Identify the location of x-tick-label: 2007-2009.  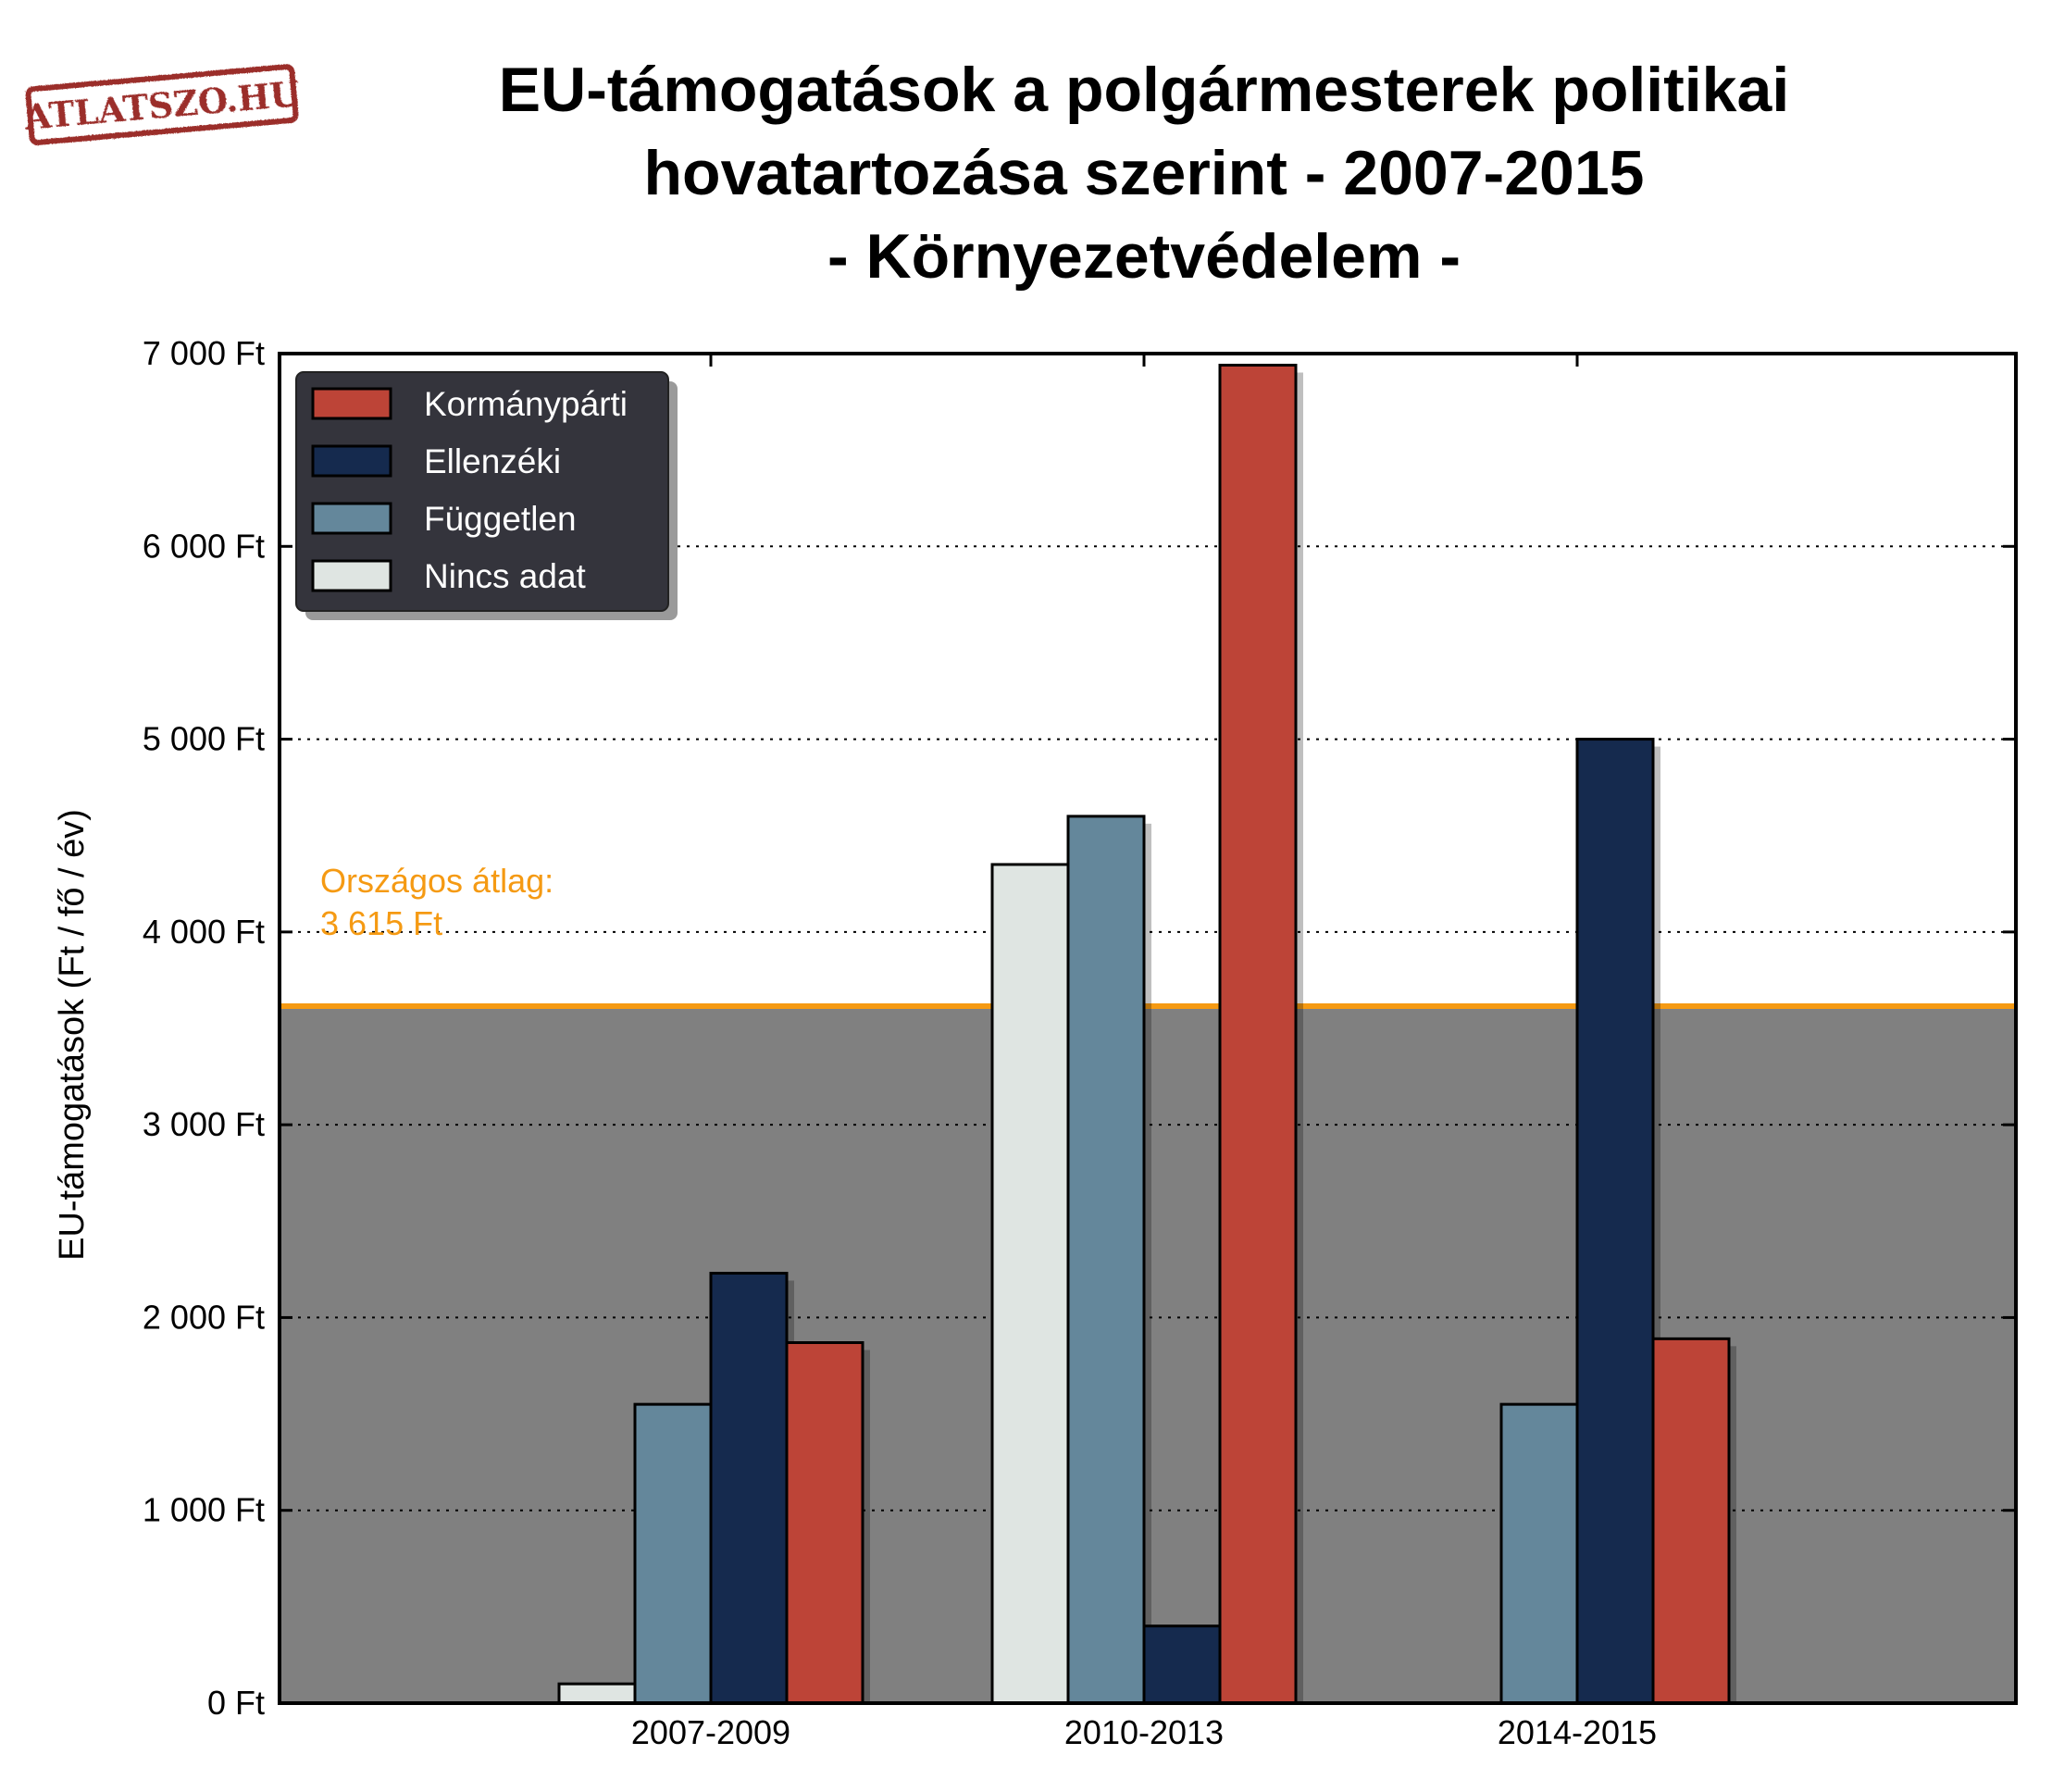
(710, 1732).